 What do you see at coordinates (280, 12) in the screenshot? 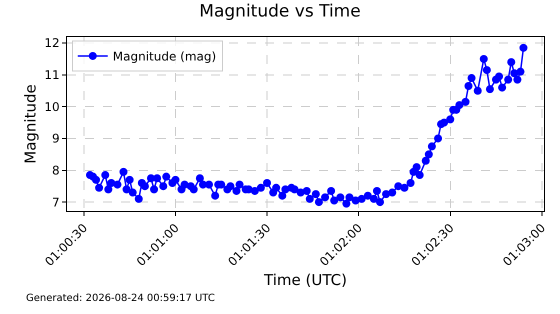
I see `chart-title: Magnitude vs Time` at bounding box center [280, 12].